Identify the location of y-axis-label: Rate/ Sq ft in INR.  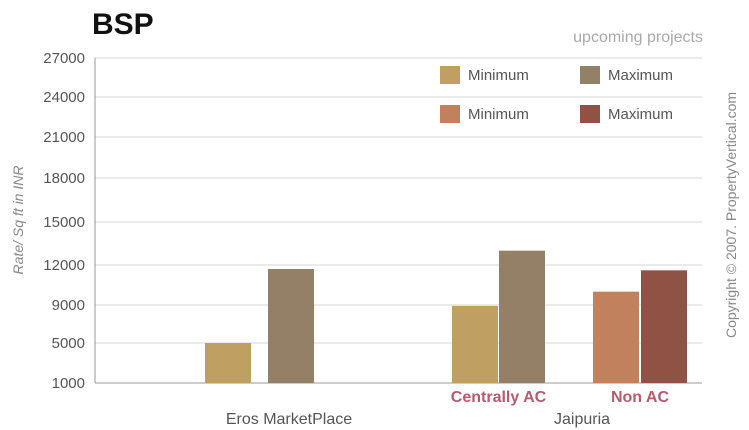
(18, 220).